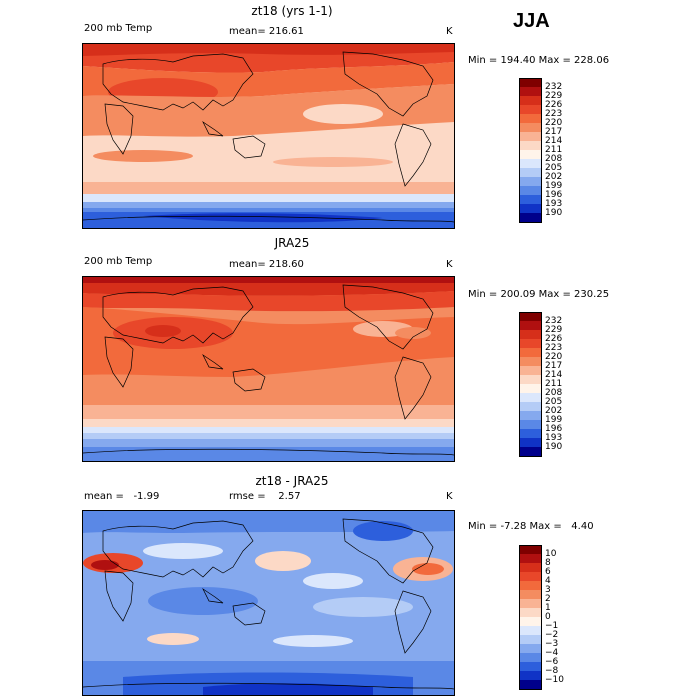 Image resolution: width=700 pixels, height=700 pixels. I want to click on panel-2-map, so click(268, 369).